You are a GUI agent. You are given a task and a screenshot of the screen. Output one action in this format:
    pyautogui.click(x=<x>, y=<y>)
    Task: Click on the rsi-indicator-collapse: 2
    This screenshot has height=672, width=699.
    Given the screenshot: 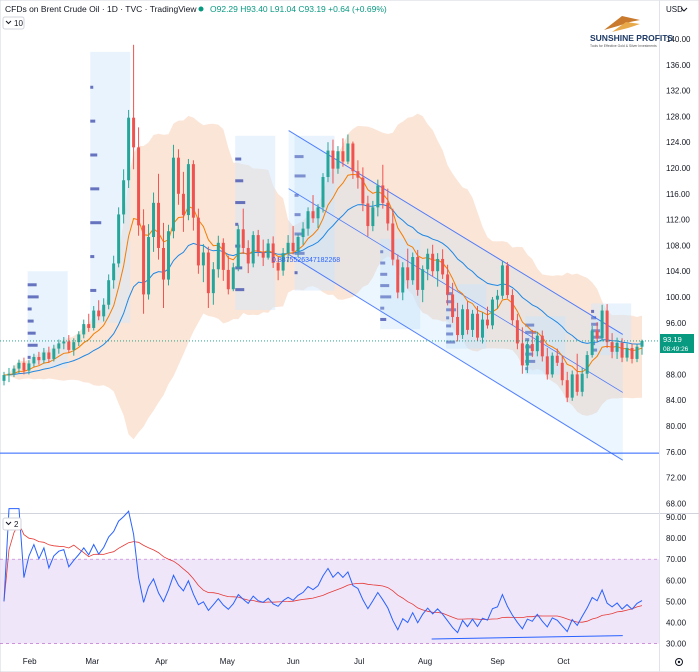 What is the action you would take?
    pyautogui.click(x=12, y=524)
    